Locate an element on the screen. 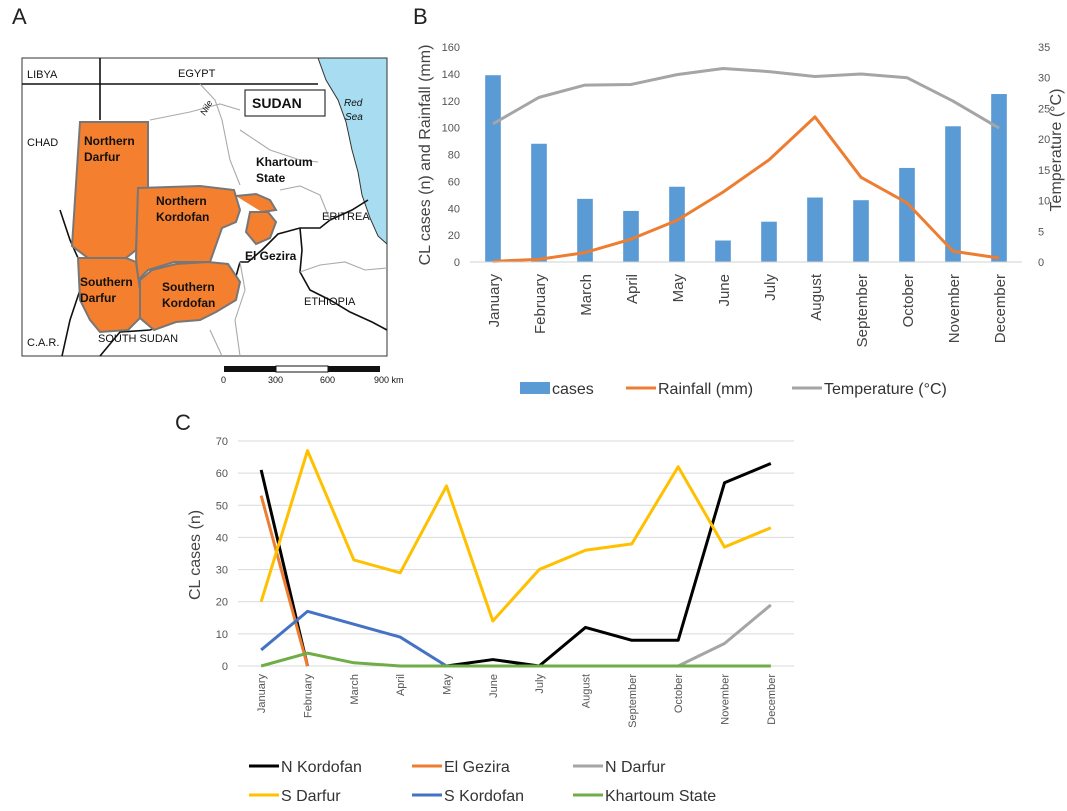  x-tick-label: September is located at coordinates (633, 701).